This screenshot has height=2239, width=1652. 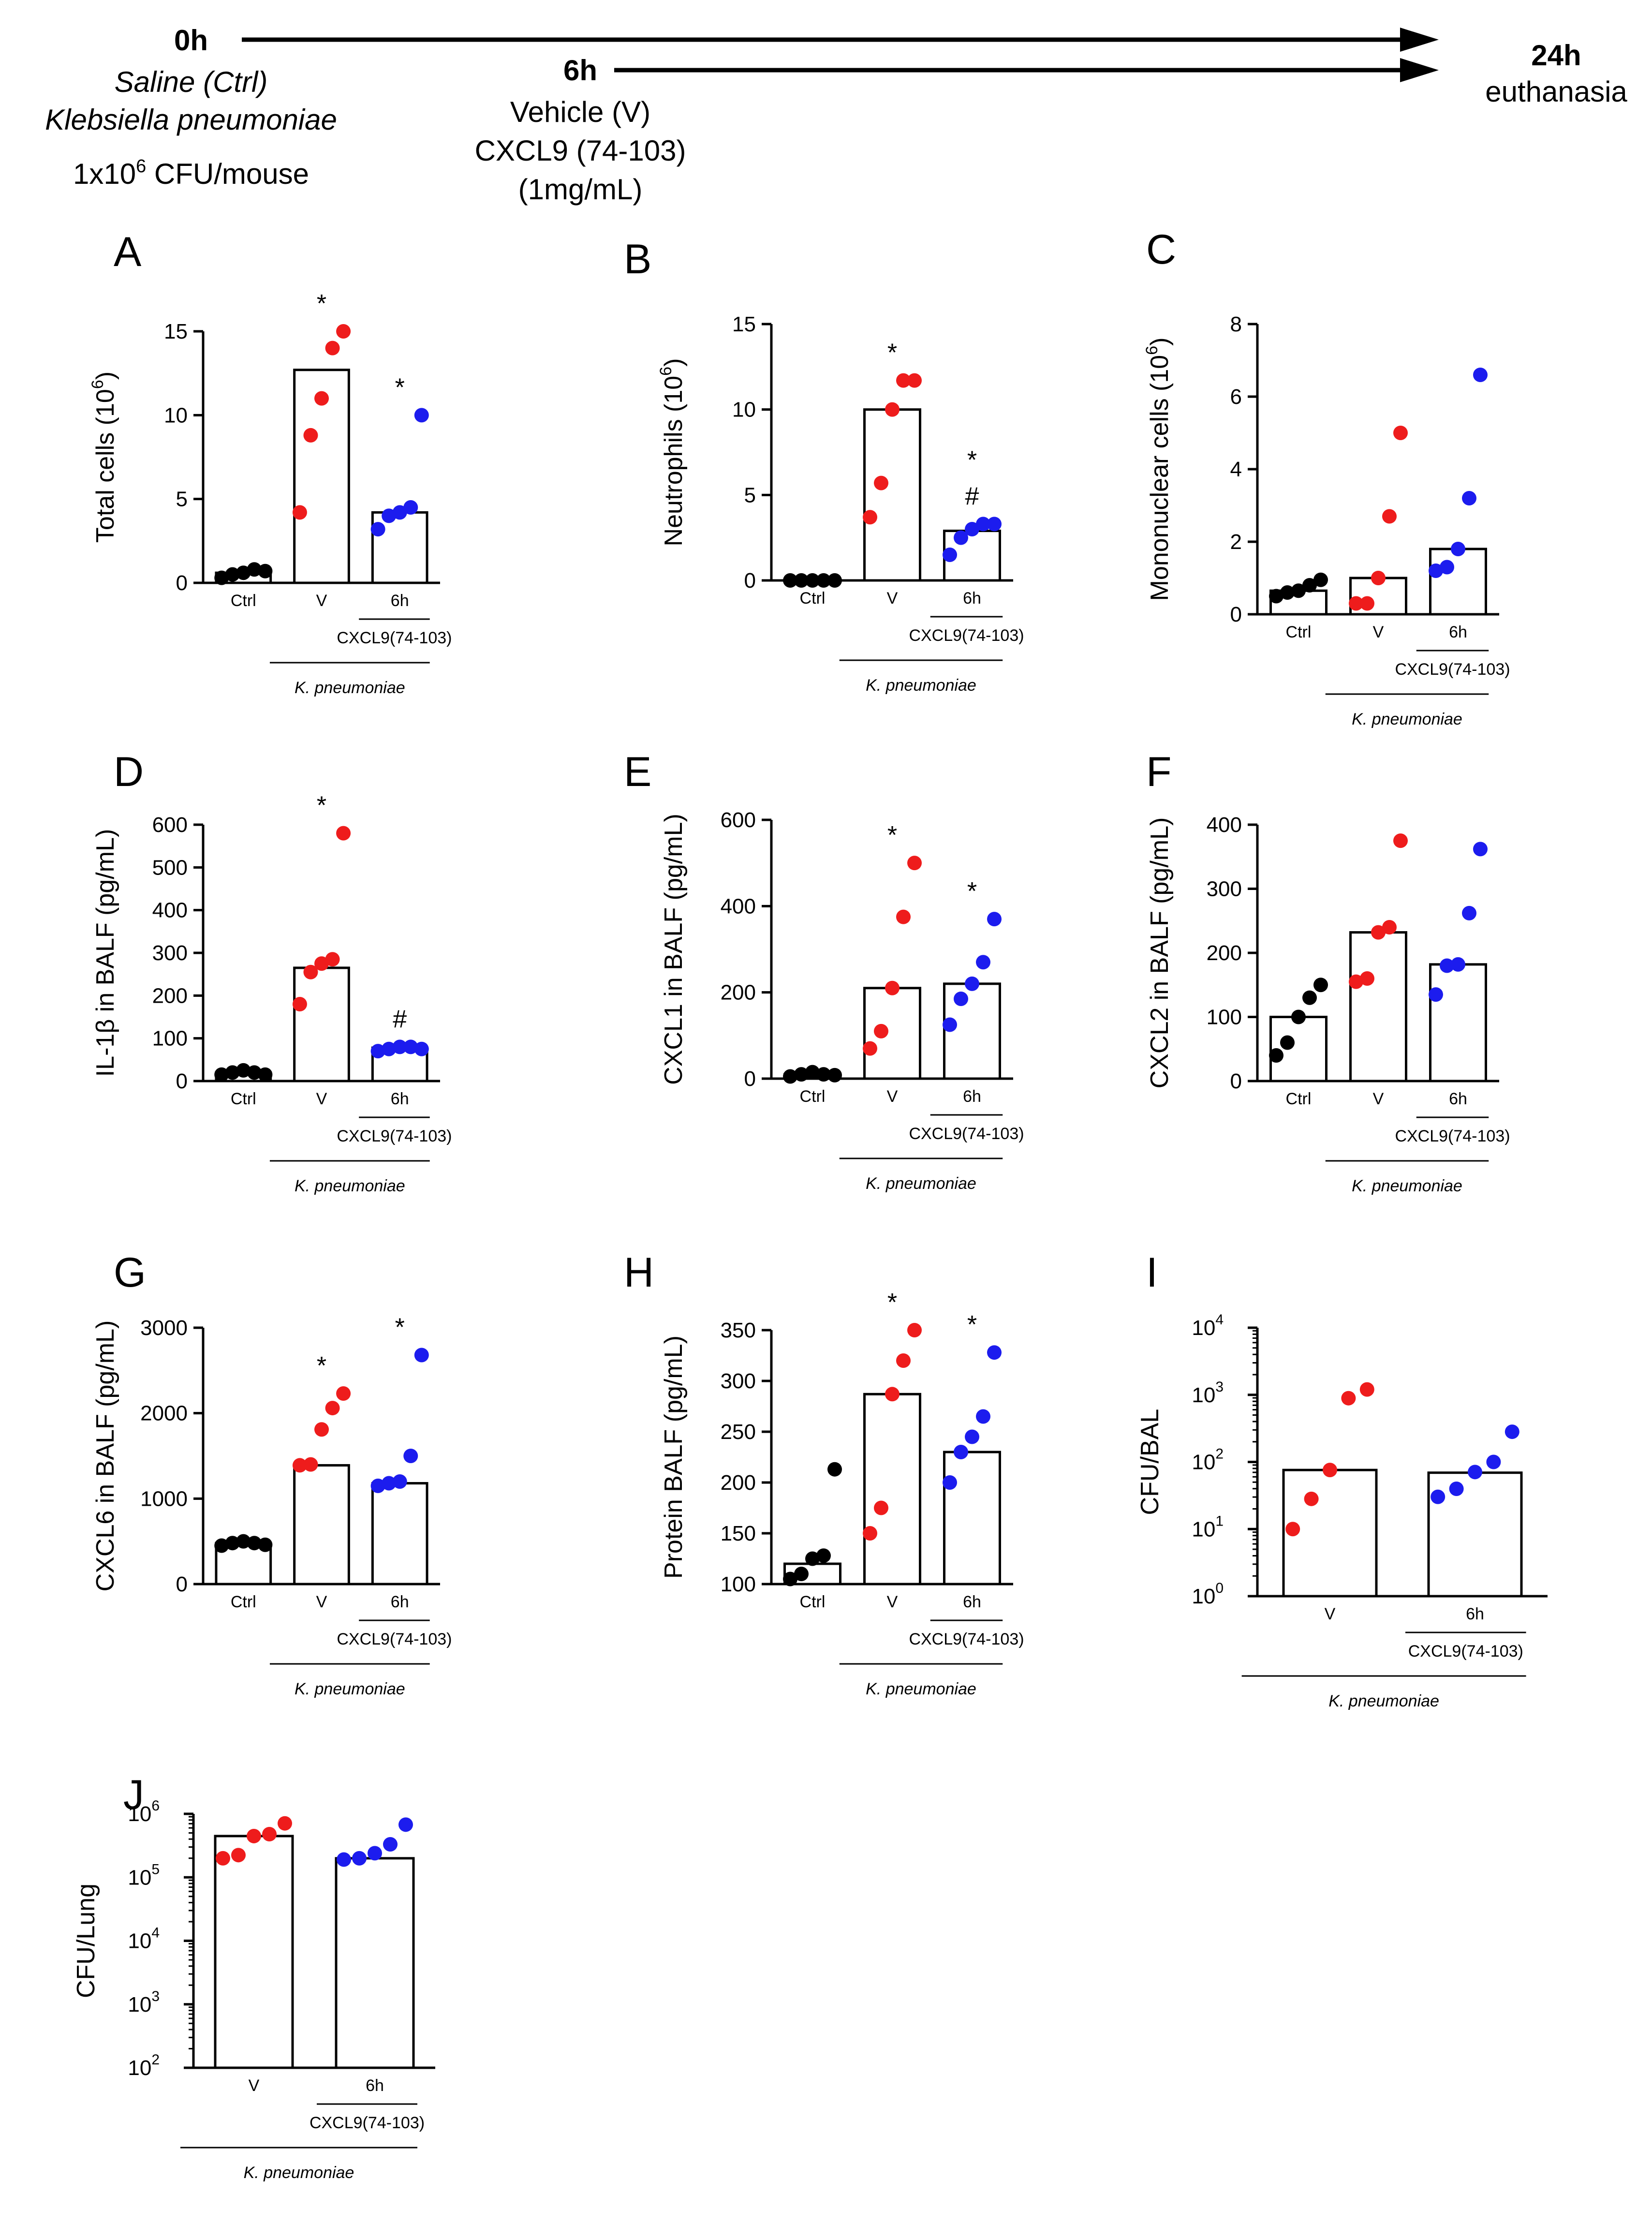 What do you see at coordinates (744, 324) in the screenshot?
I see `y-tick-label: 15` at bounding box center [744, 324].